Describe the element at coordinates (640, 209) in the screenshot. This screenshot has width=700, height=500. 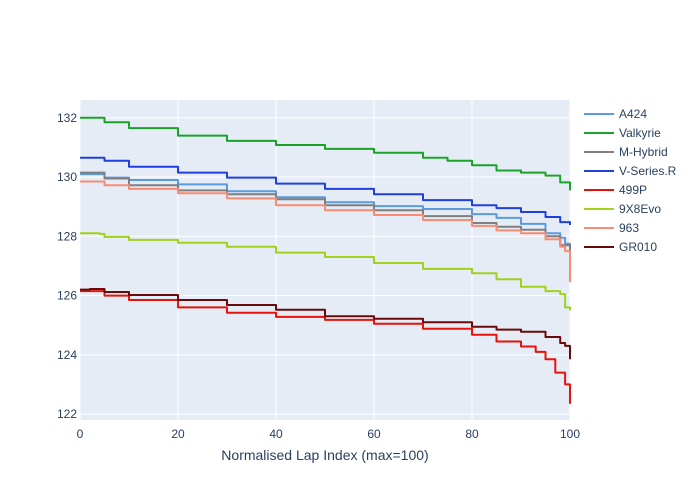
I see `legend-label: 9X8Evo` at that location.